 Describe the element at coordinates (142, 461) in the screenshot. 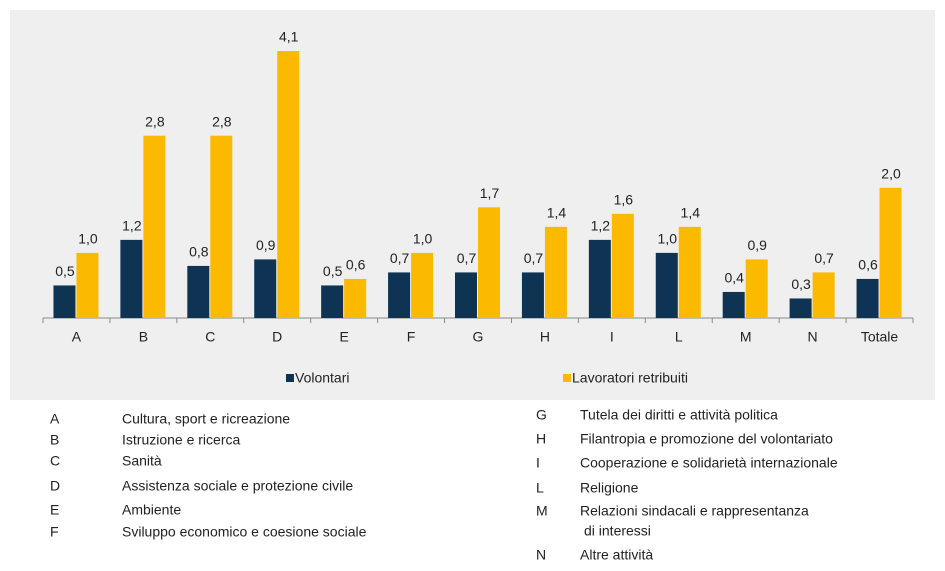

I see `key-label: Sanità` at that location.